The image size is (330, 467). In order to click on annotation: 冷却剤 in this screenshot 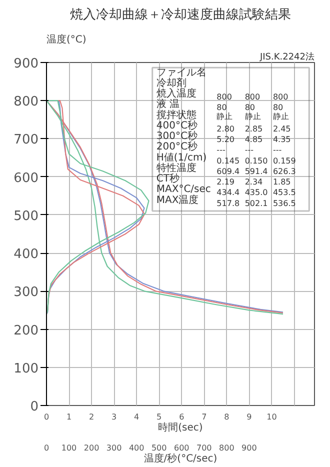, I will do `click(171, 82)`.